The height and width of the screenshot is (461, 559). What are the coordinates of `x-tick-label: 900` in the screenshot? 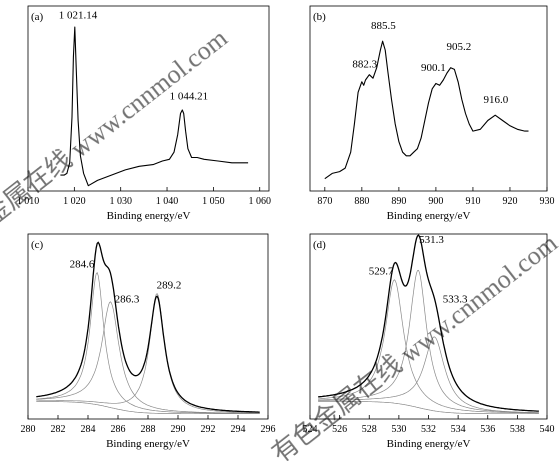 It's located at (435, 201).